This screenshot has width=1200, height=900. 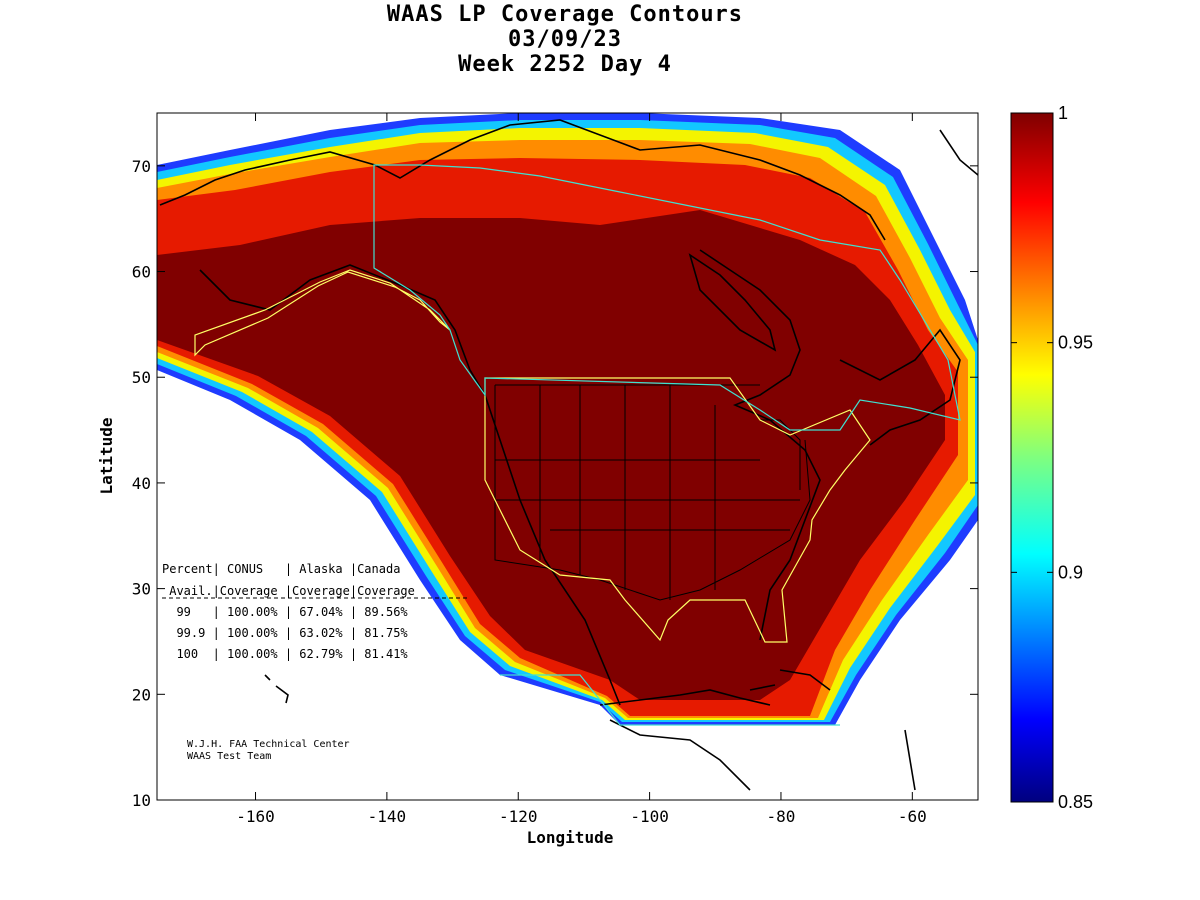 I want to click on colorbar-ticks: 1 0.95 0.9 0.85, so click(x=1052, y=457).